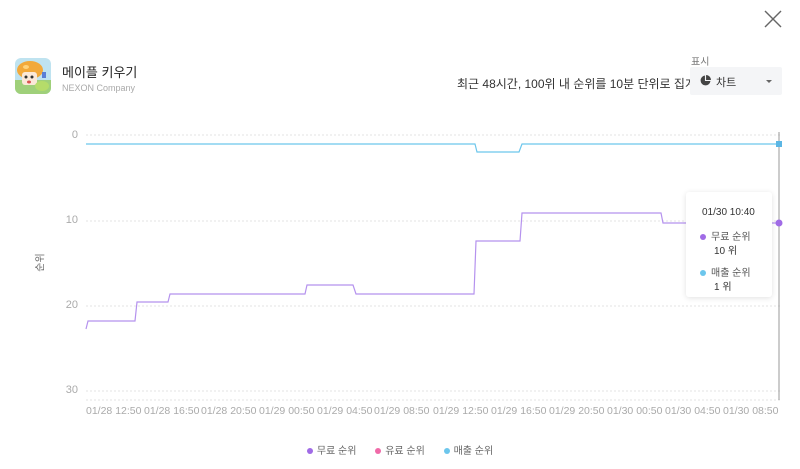 The height and width of the screenshot is (469, 800). Describe the element at coordinates (729, 244) in the screenshot. I see `chart-tooltip: 01/30 10:40 무료 순위 10 위 매출 순위 1 위` at that location.